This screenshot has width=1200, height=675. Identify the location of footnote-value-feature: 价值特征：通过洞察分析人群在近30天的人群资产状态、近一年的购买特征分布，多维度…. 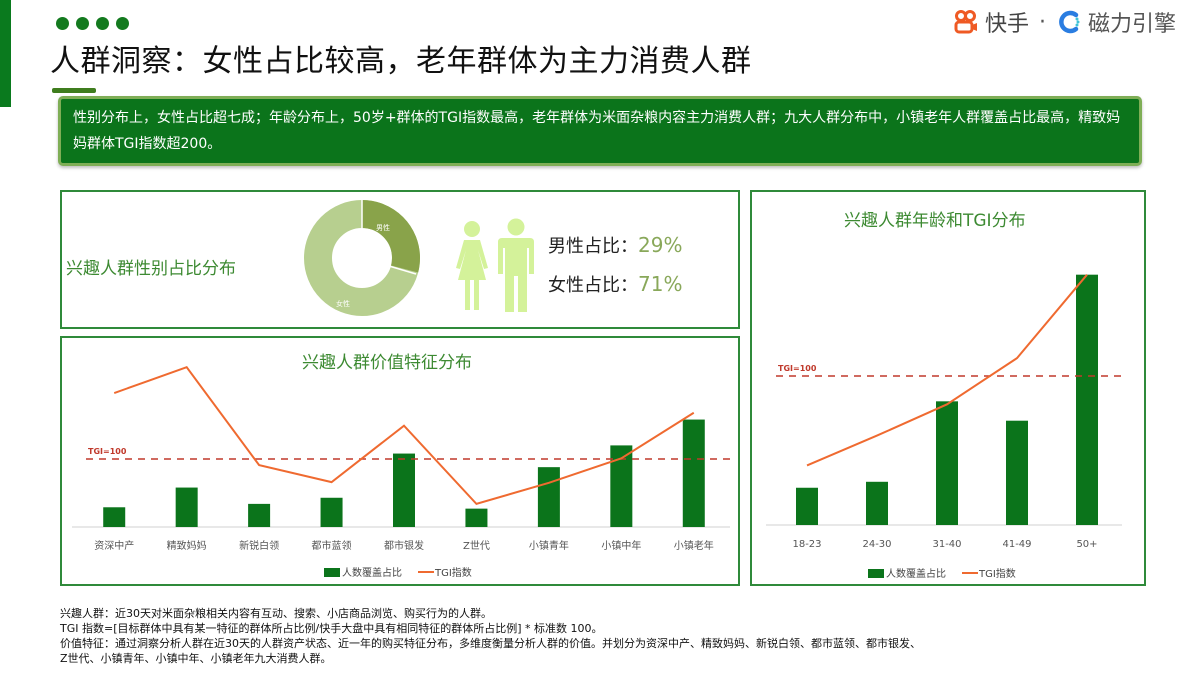
(490, 643).